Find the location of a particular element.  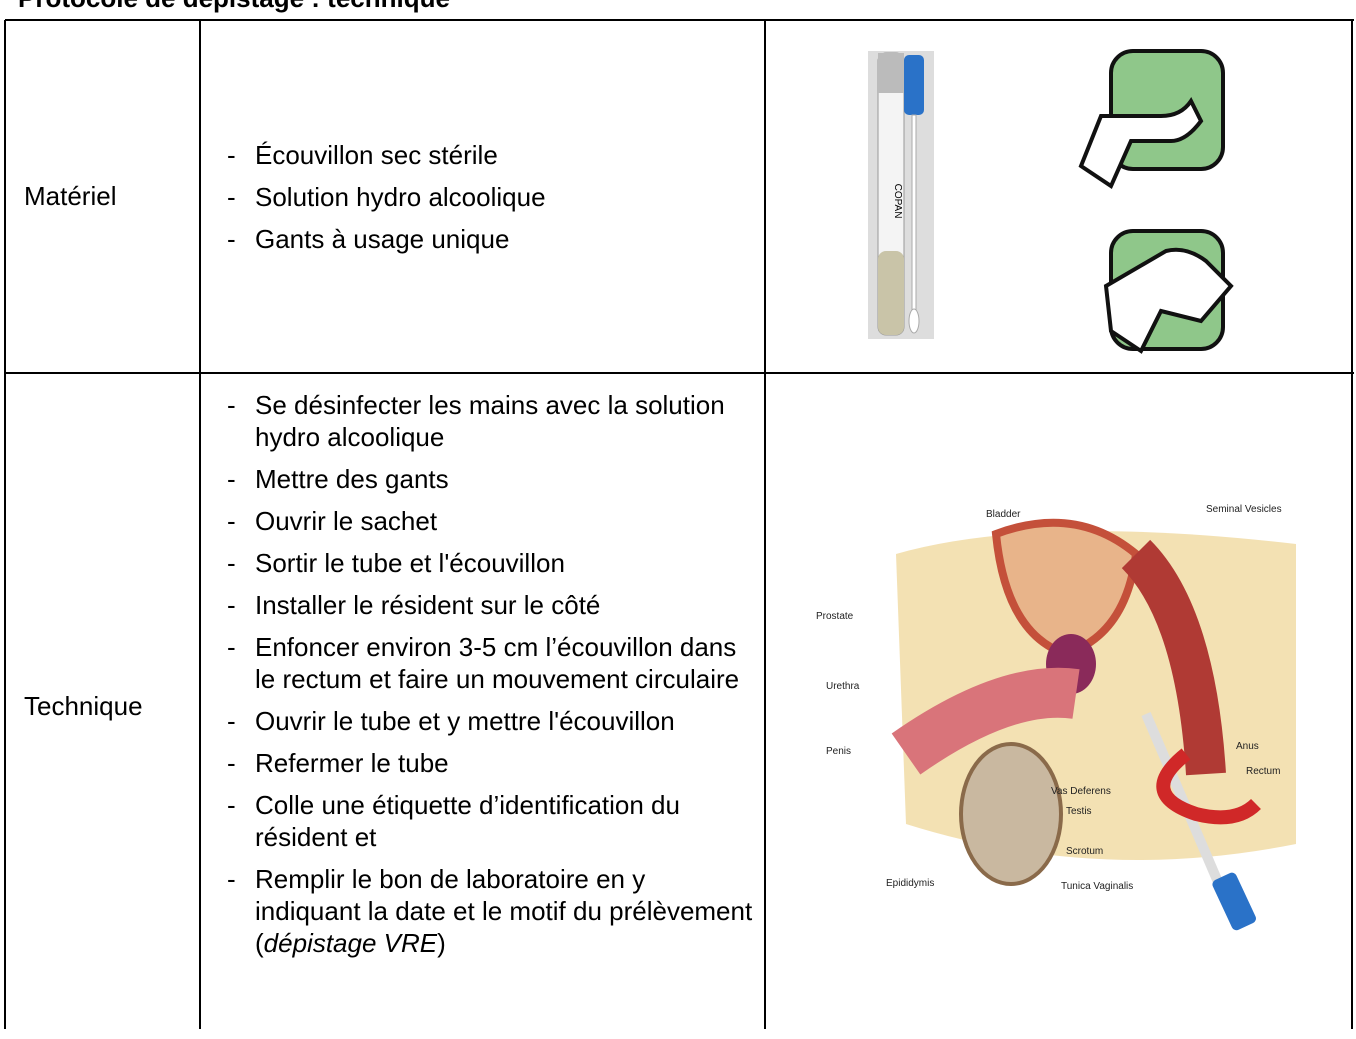

anatomy-label: Penis is located at coordinates (838, 751).